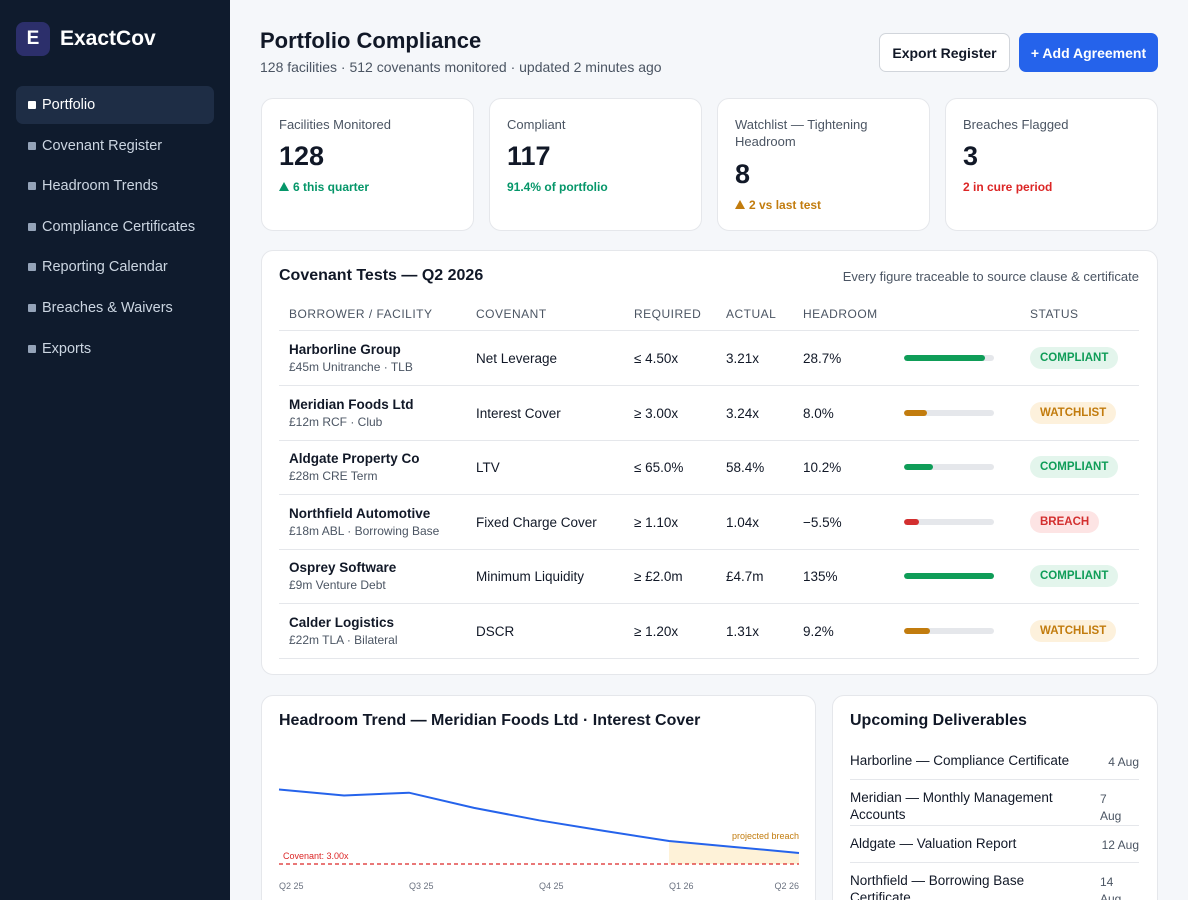  Describe the element at coordinates (944, 52) in the screenshot. I see `export-button: Export Register` at that location.